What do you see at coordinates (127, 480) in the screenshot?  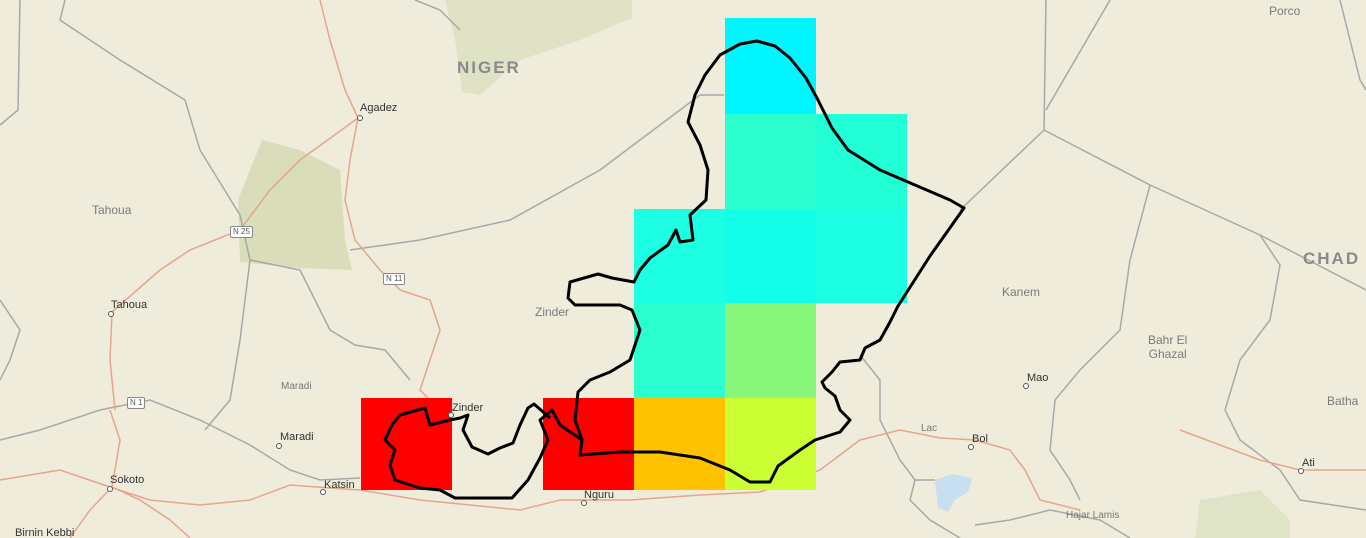 I see `label-sokoto: Sokoto` at bounding box center [127, 480].